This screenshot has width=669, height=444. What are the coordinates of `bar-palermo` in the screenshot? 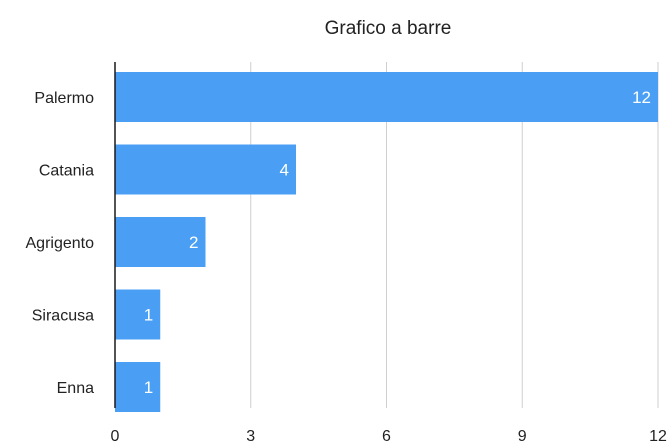 It's located at (386, 97).